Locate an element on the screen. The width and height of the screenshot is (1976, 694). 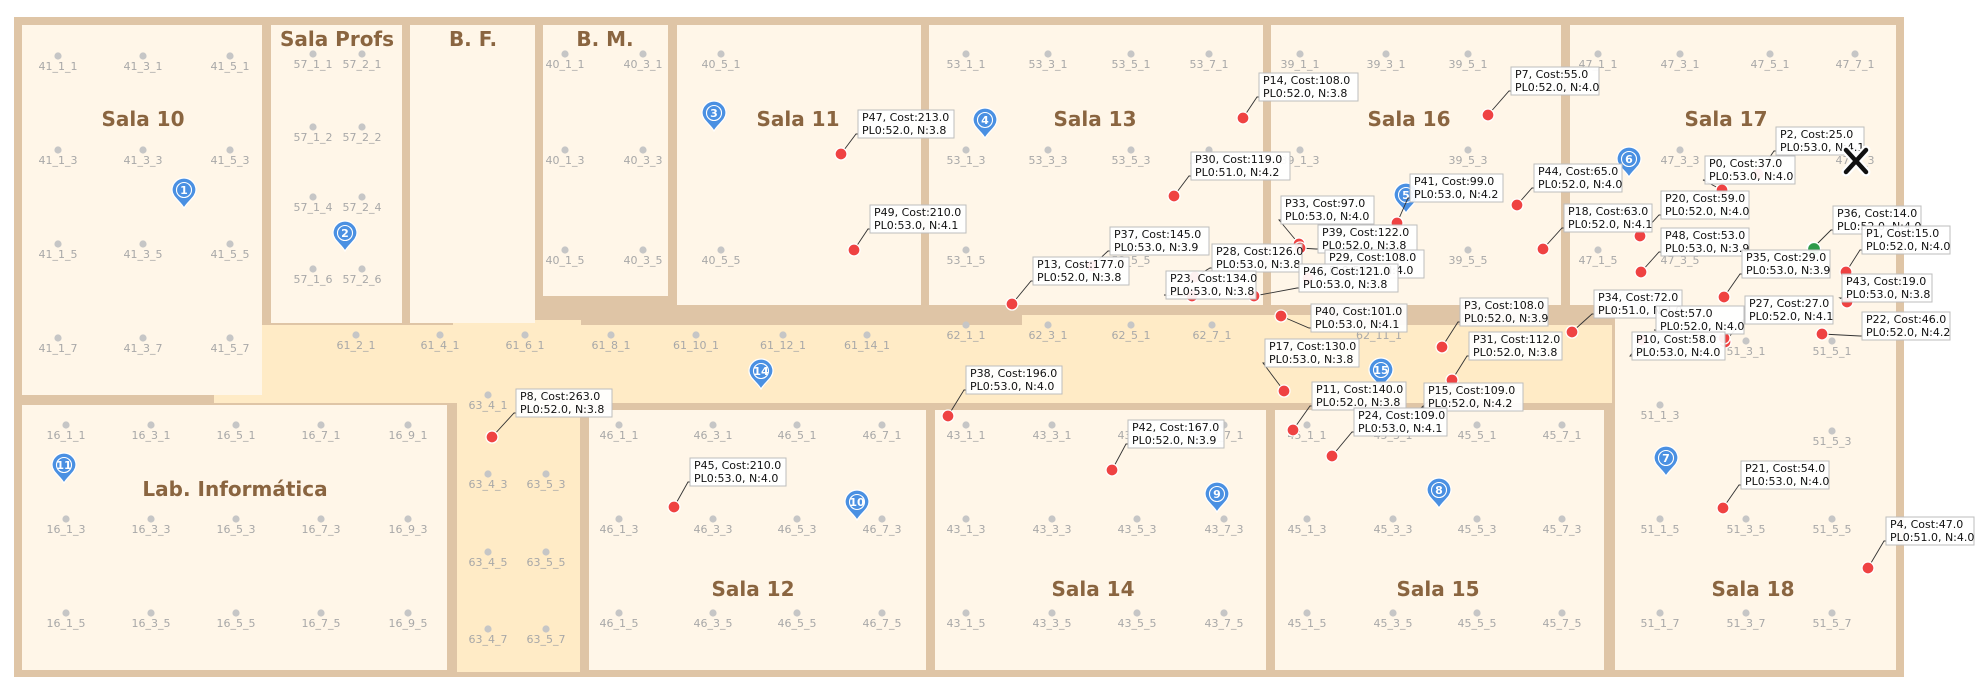
marker-3: 3 is located at coordinates (714, 116).